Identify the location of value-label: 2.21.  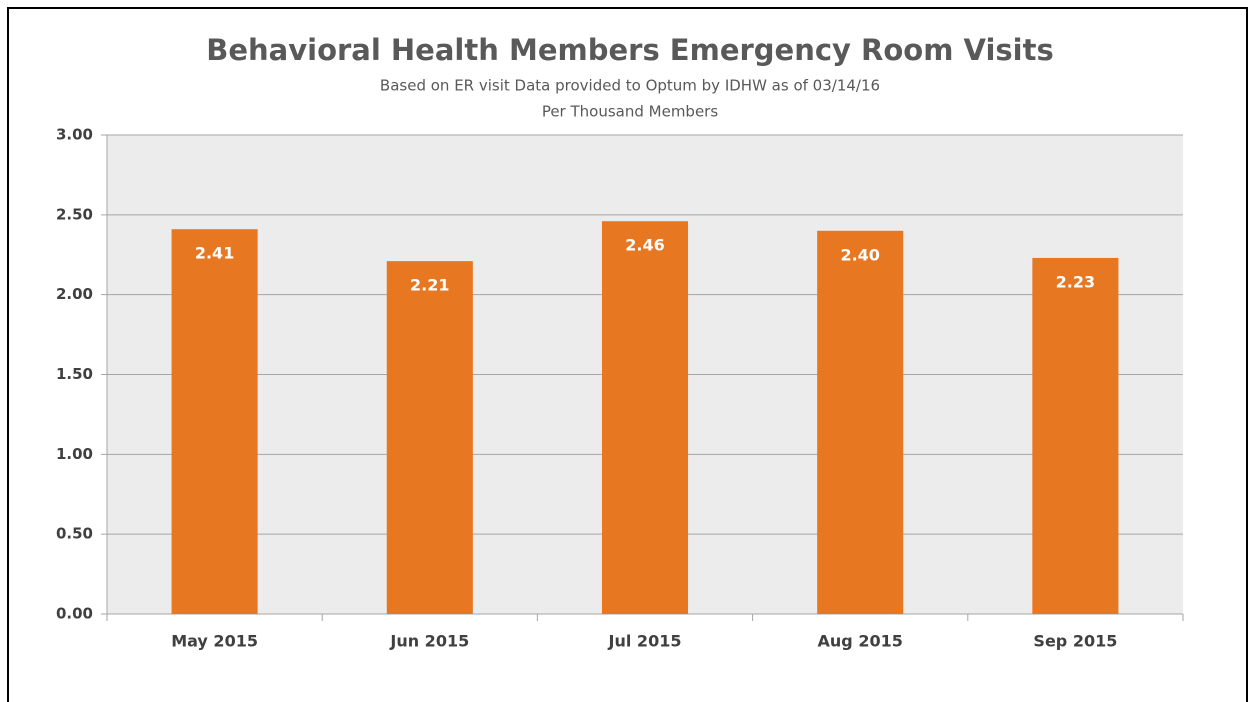
(429, 285).